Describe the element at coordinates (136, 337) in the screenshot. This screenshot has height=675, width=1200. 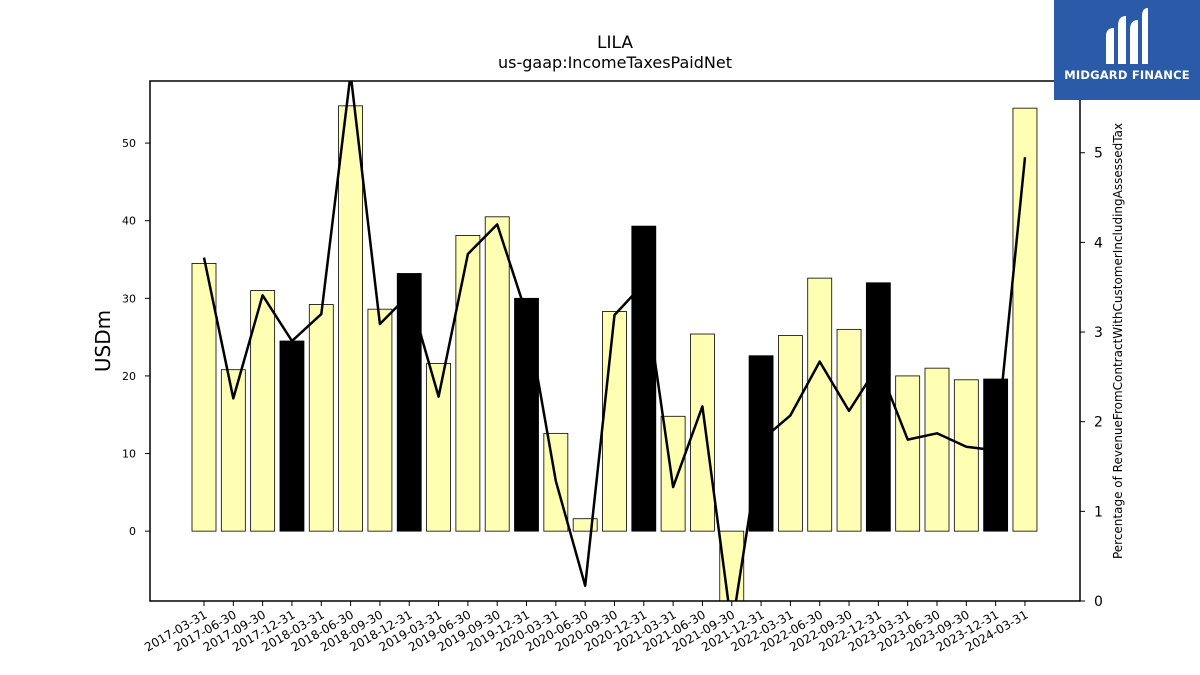
I see `y-axis-left: 0 10 20 30 40 50` at that location.